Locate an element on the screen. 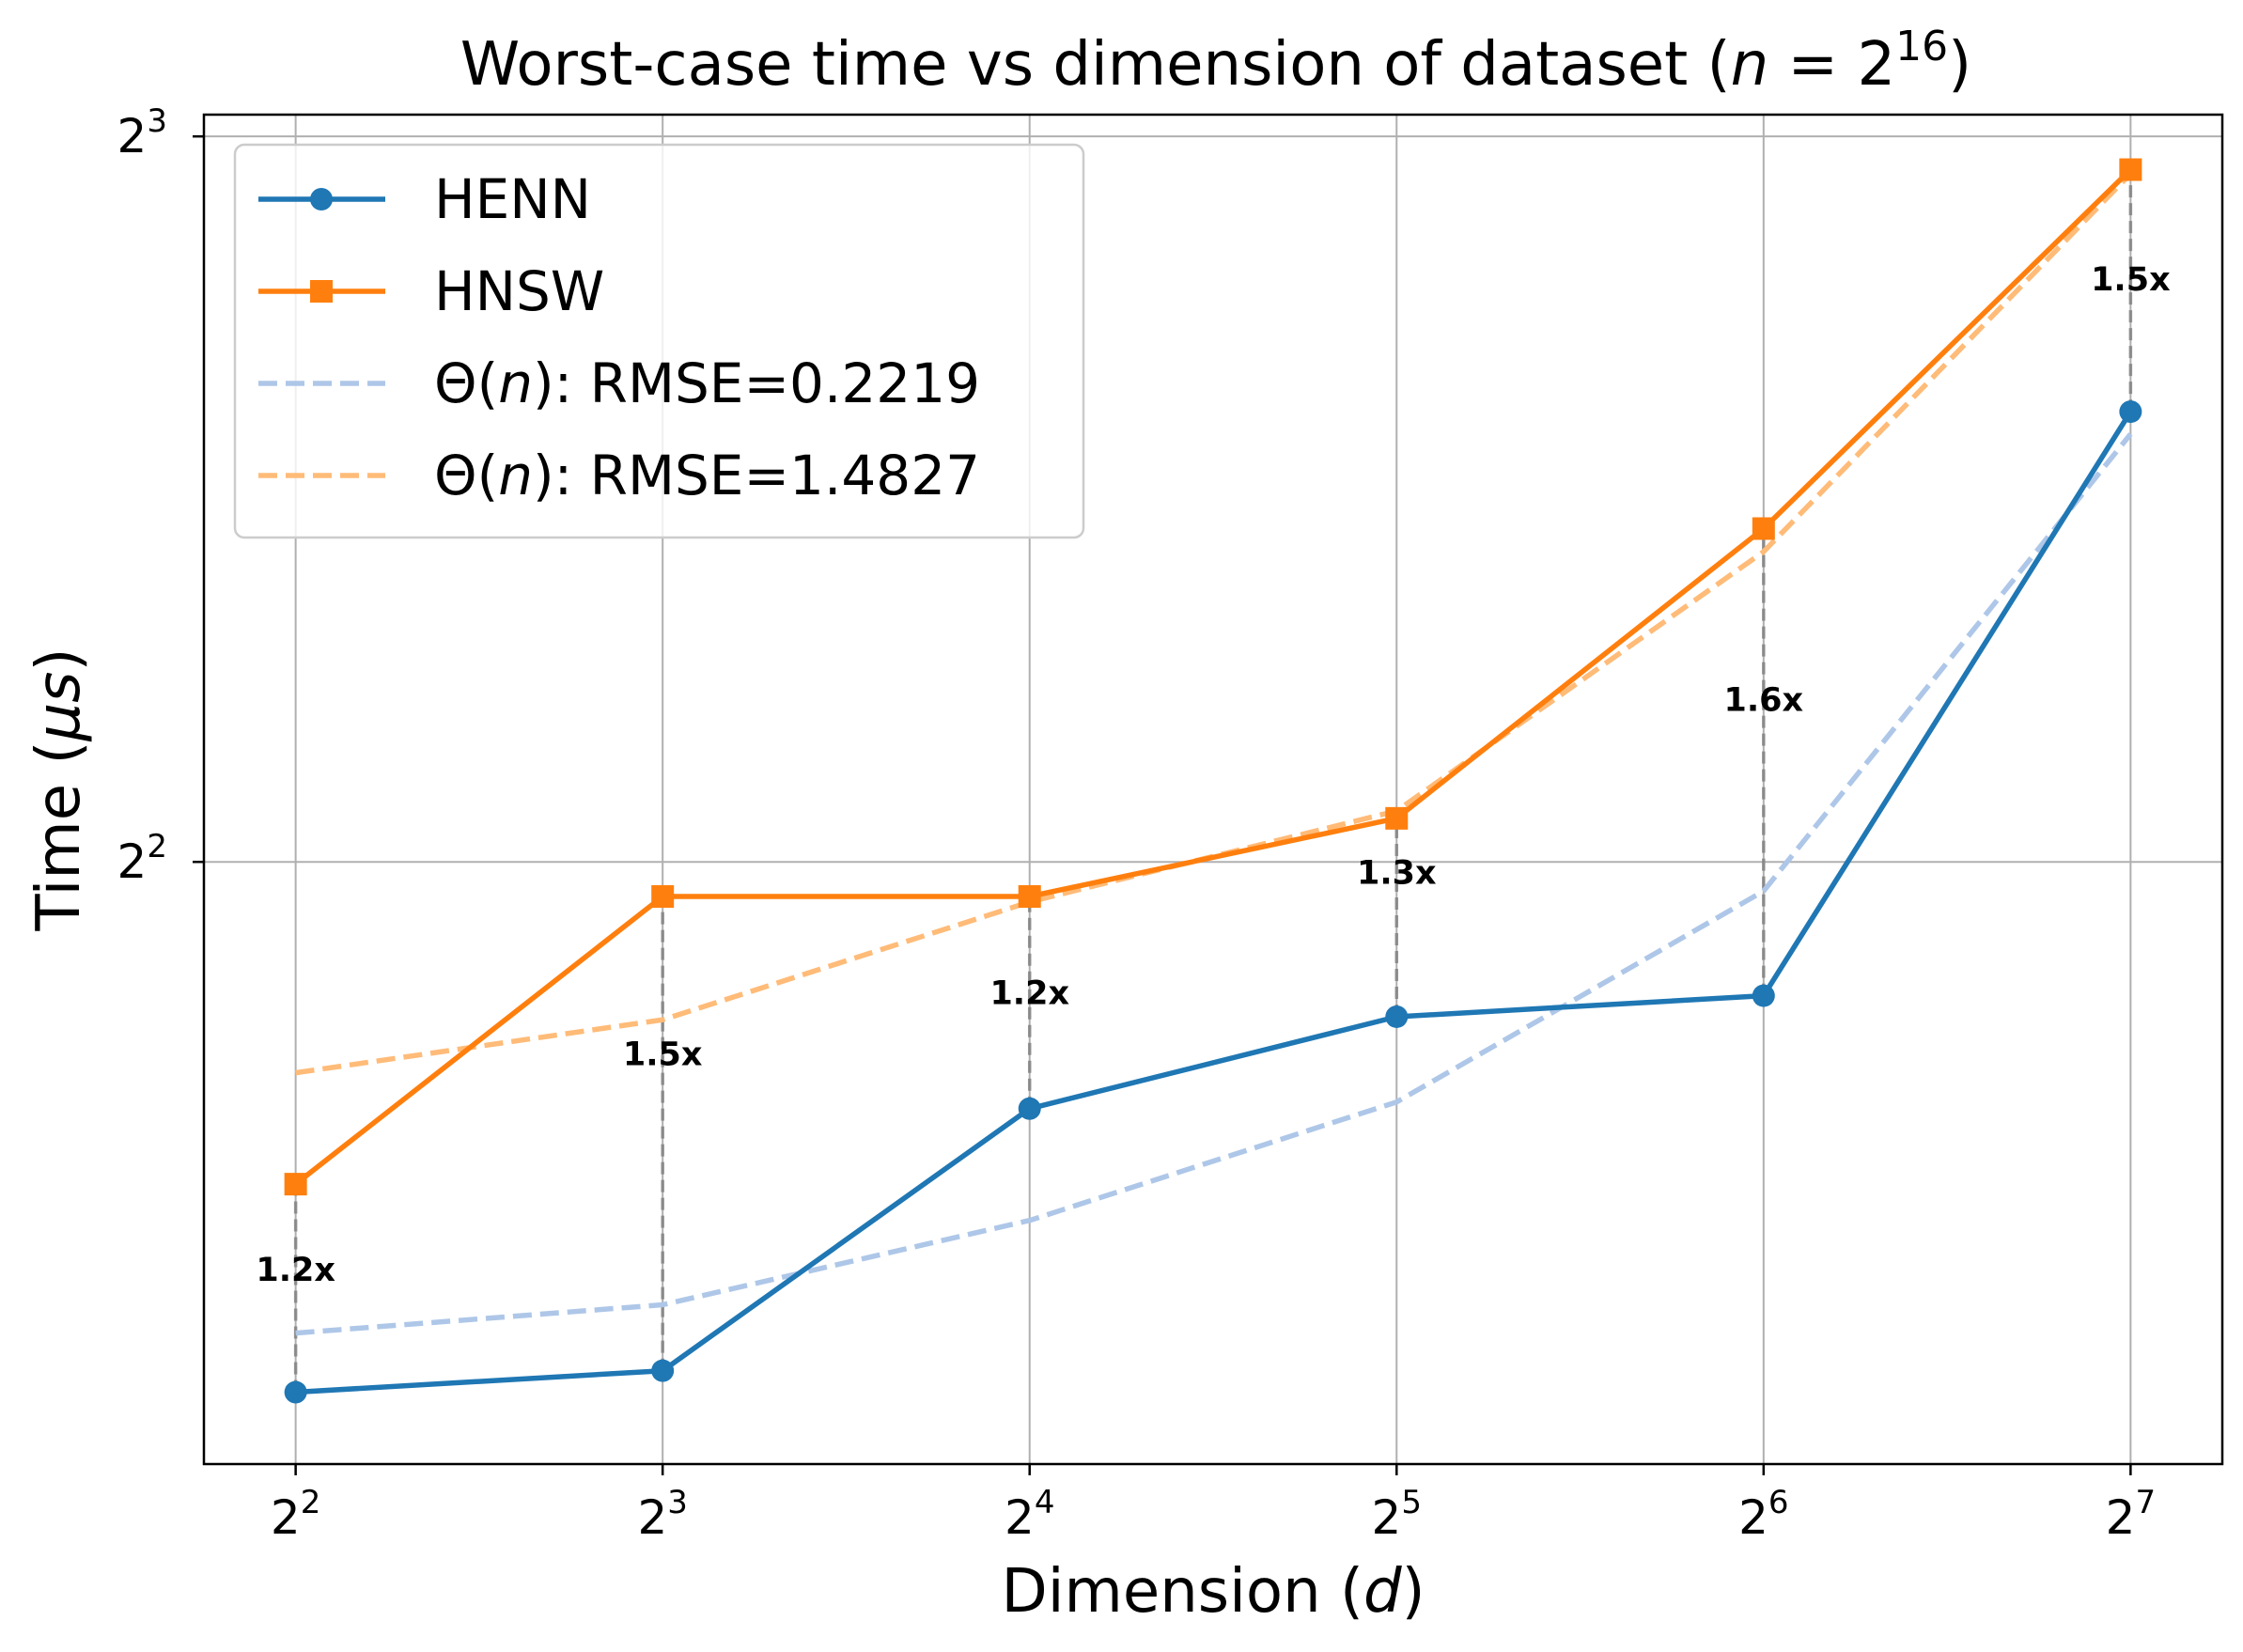  x-tick-label: 26 is located at coordinates (1763, 1514).